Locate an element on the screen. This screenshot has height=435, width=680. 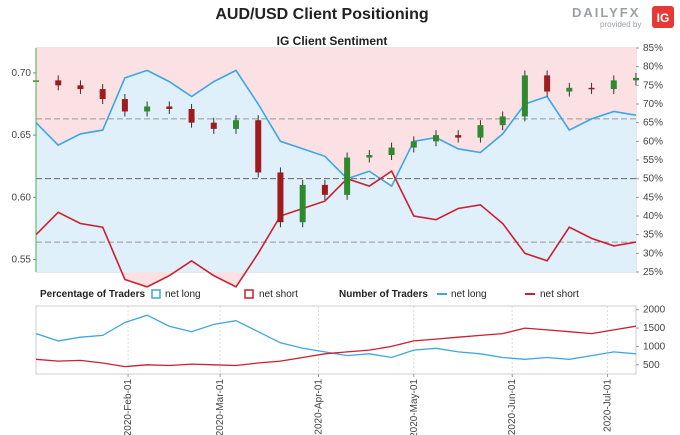
date-tick-label-0: 2020-Feb-01 is located at coordinates (128, 407).